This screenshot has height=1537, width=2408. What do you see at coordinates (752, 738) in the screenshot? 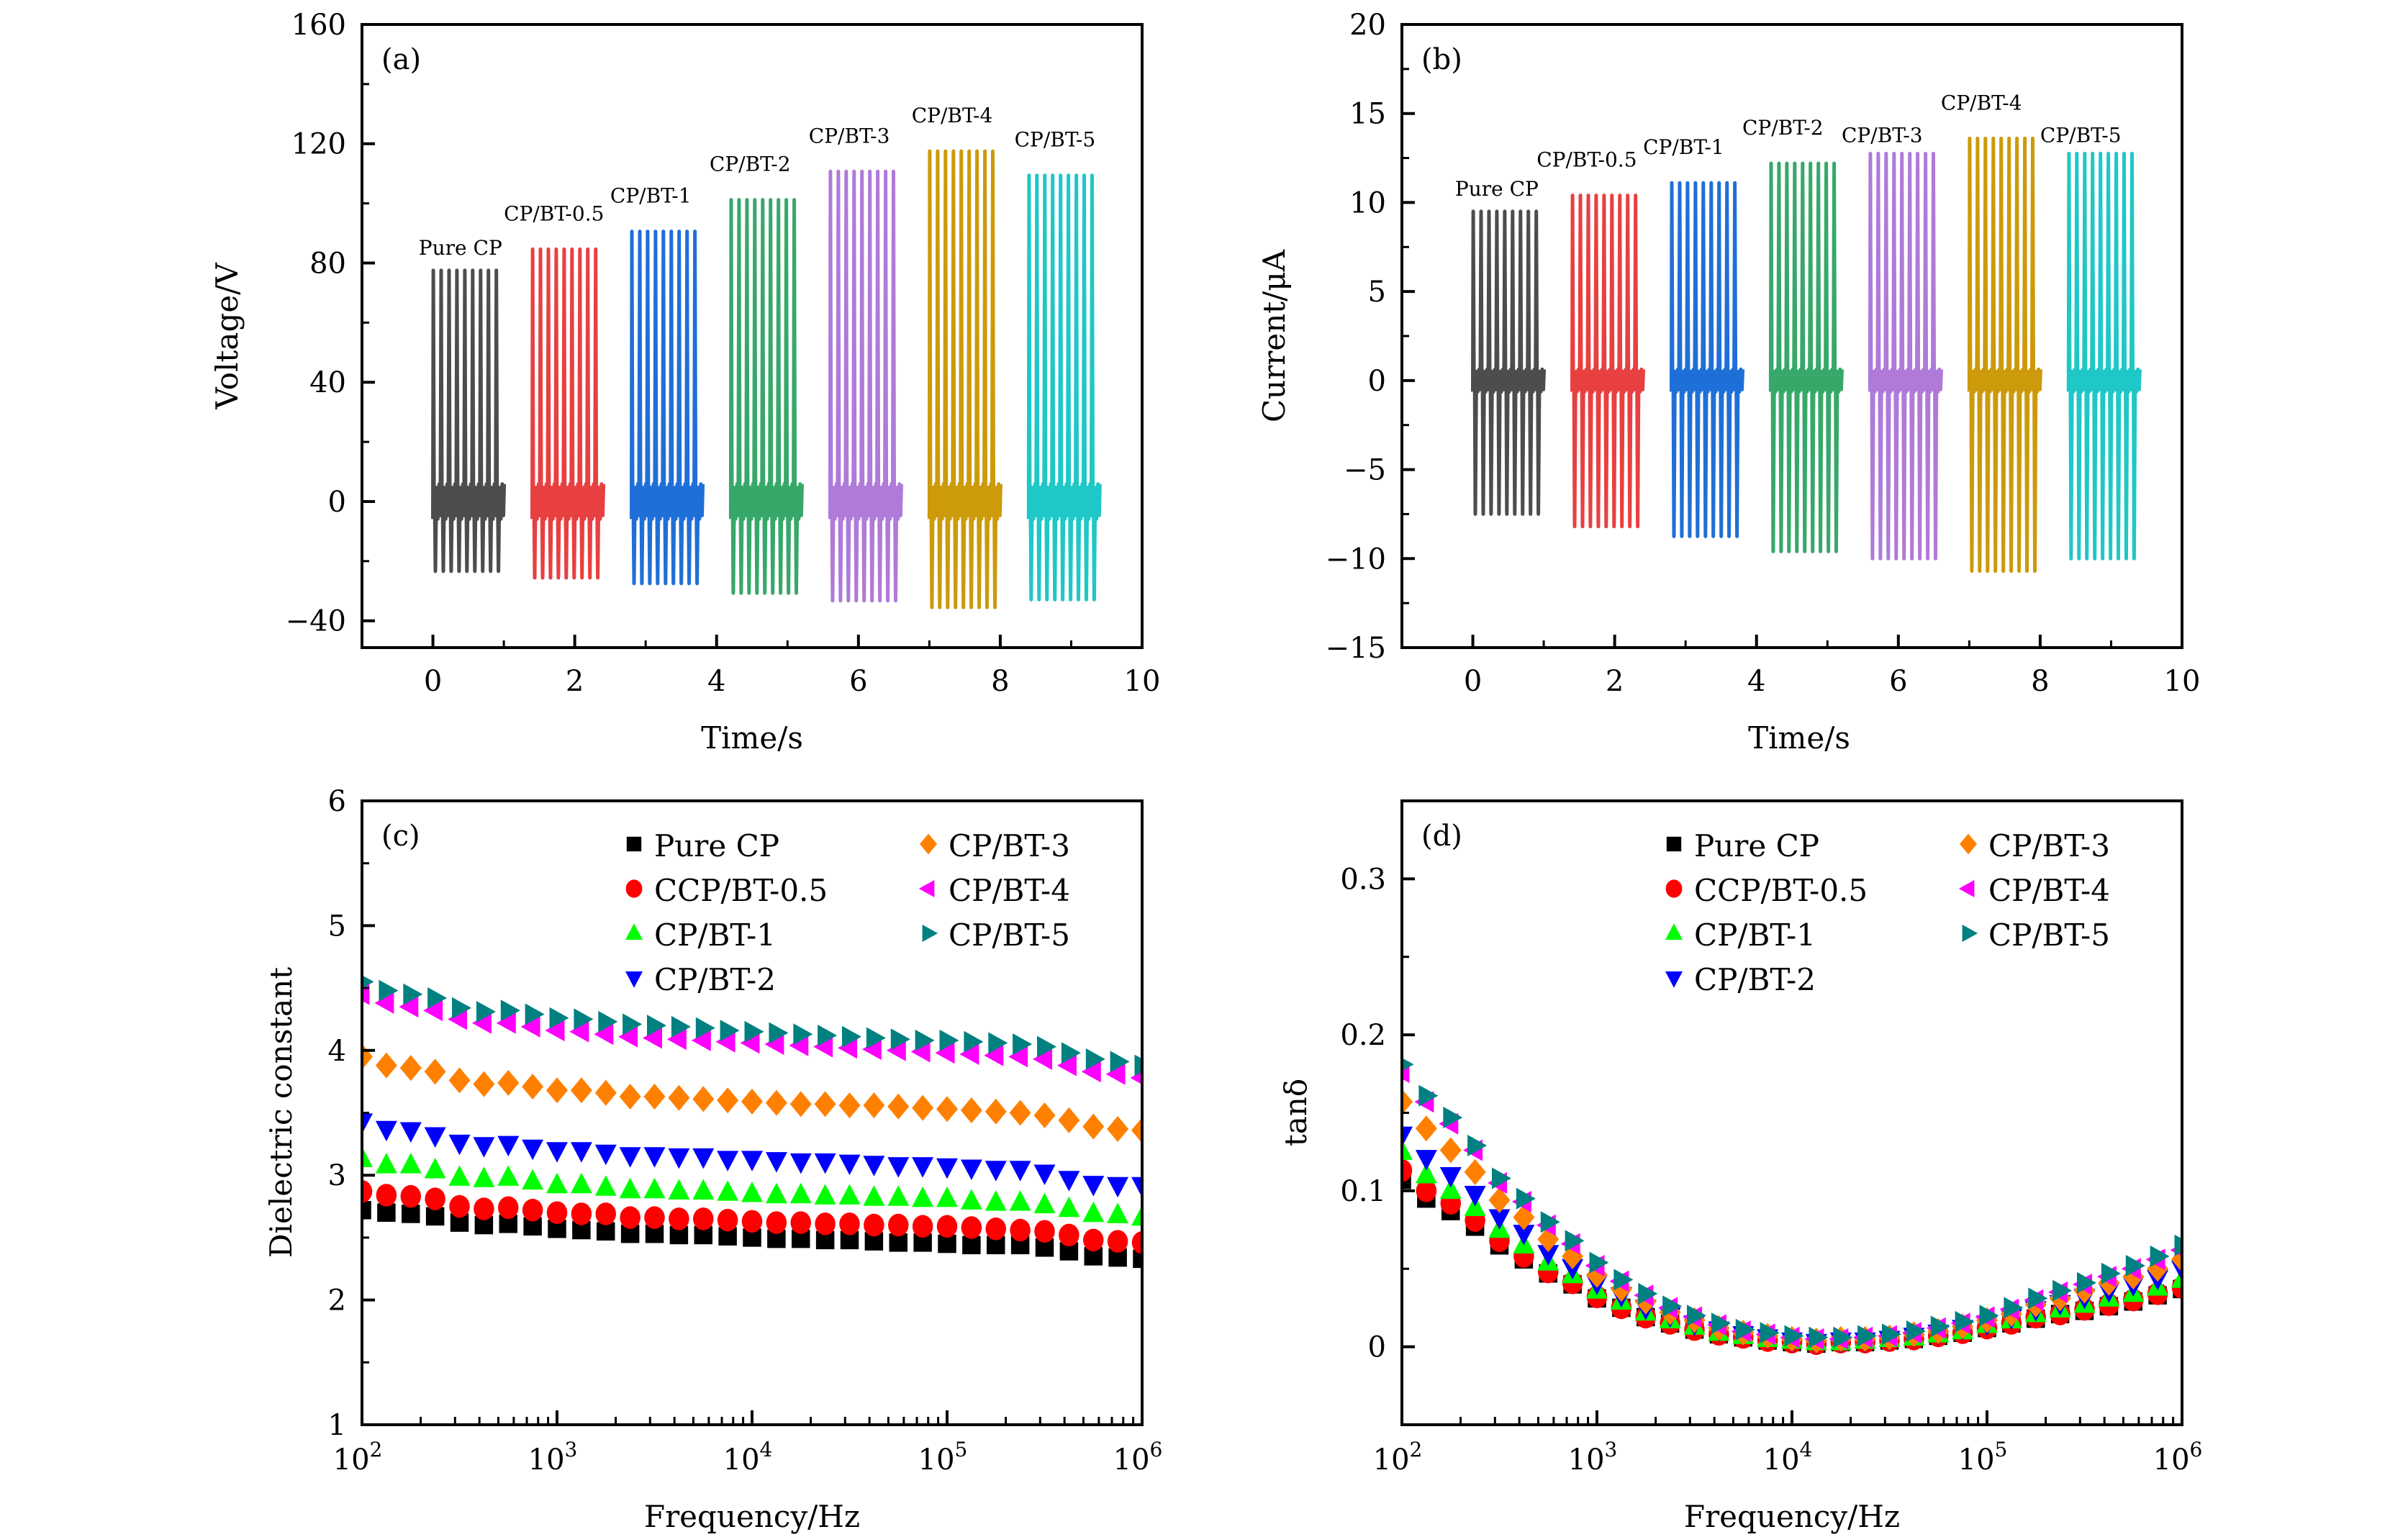
I see `panel-a-xlabel: Time/s` at bounding box center [752, 738].